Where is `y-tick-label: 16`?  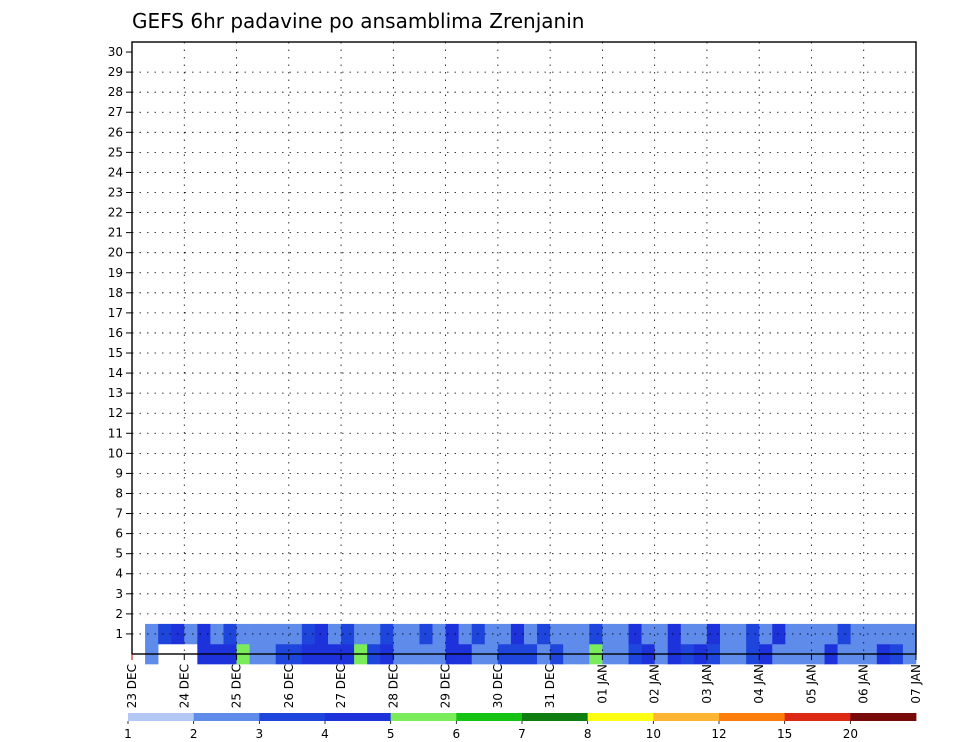
y-tick-label: 16 is located at coordinates (115, 333).